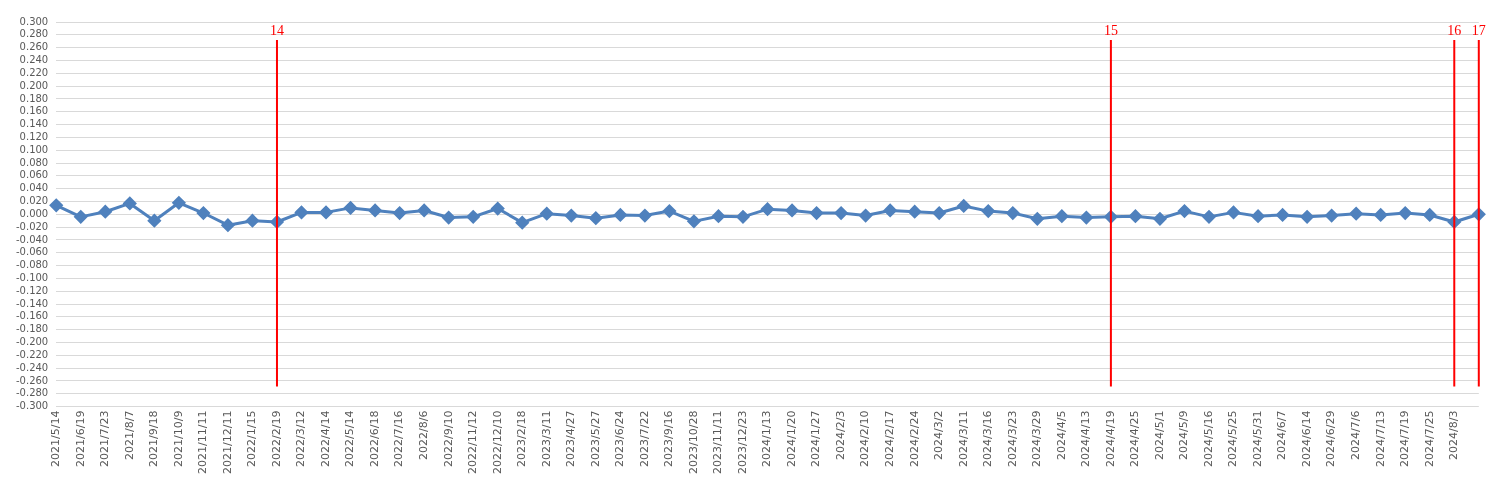 The height and width of the screenshot is (488, 1504). Describe the element at coordinates (399, 439) in the screenshot. I see `x-tick-label: 2022/7/16` at that location.